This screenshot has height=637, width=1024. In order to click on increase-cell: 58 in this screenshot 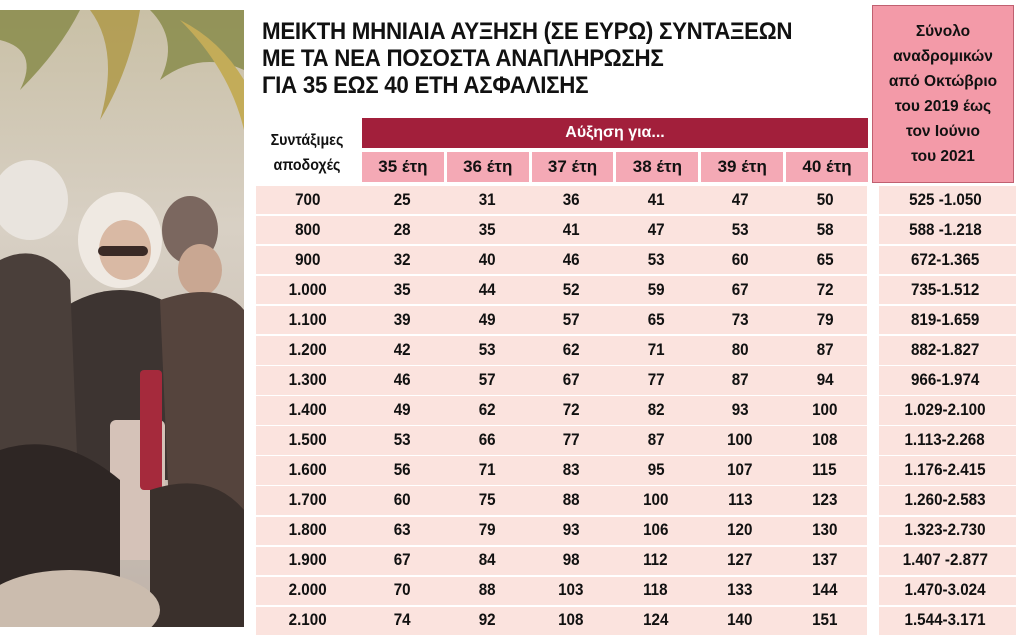, I will do `click(825, 230)`.